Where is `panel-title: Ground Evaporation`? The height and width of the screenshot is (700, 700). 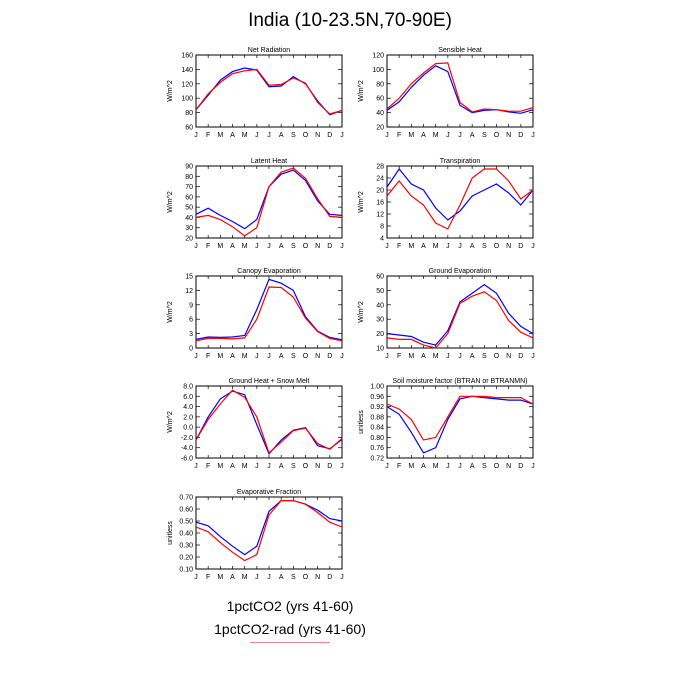 panel-title: Ground Evaporation is located at coordinates (460, 271).